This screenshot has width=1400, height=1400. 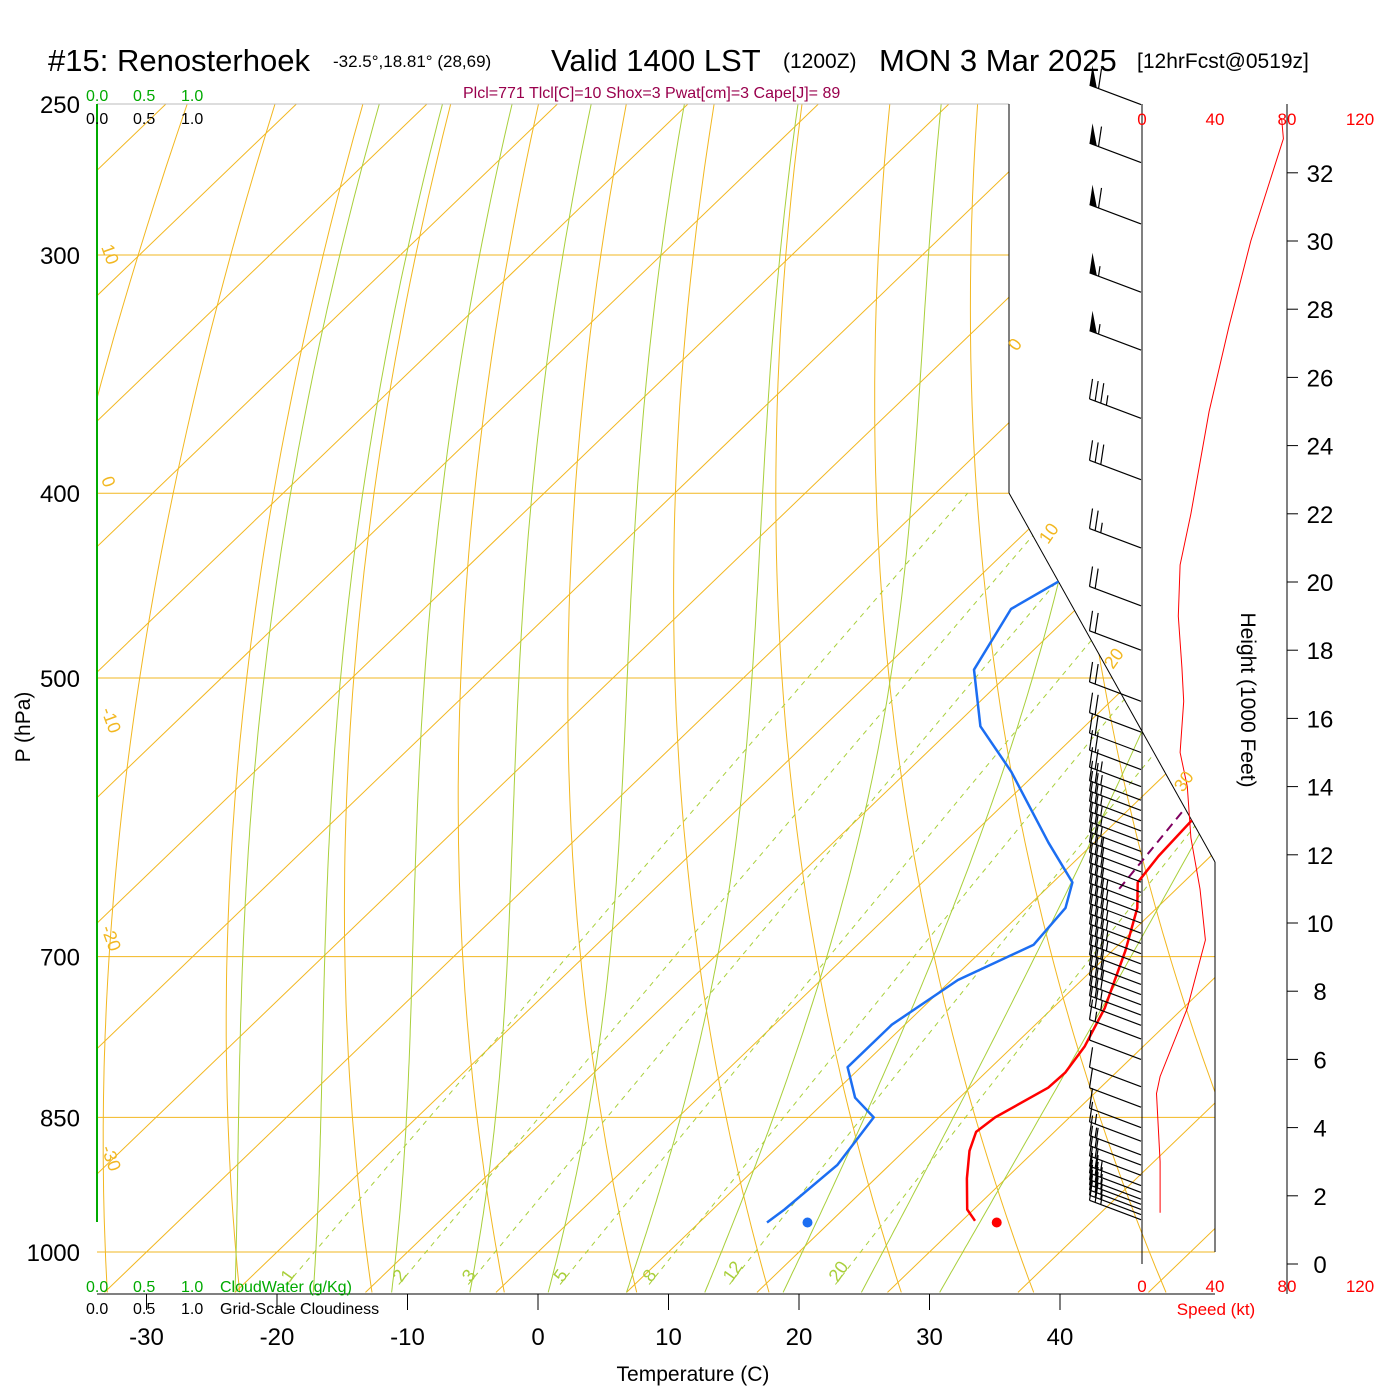 I want to click on cloud-bottom-black-0: 0.0, so click(x=97, y=1309).